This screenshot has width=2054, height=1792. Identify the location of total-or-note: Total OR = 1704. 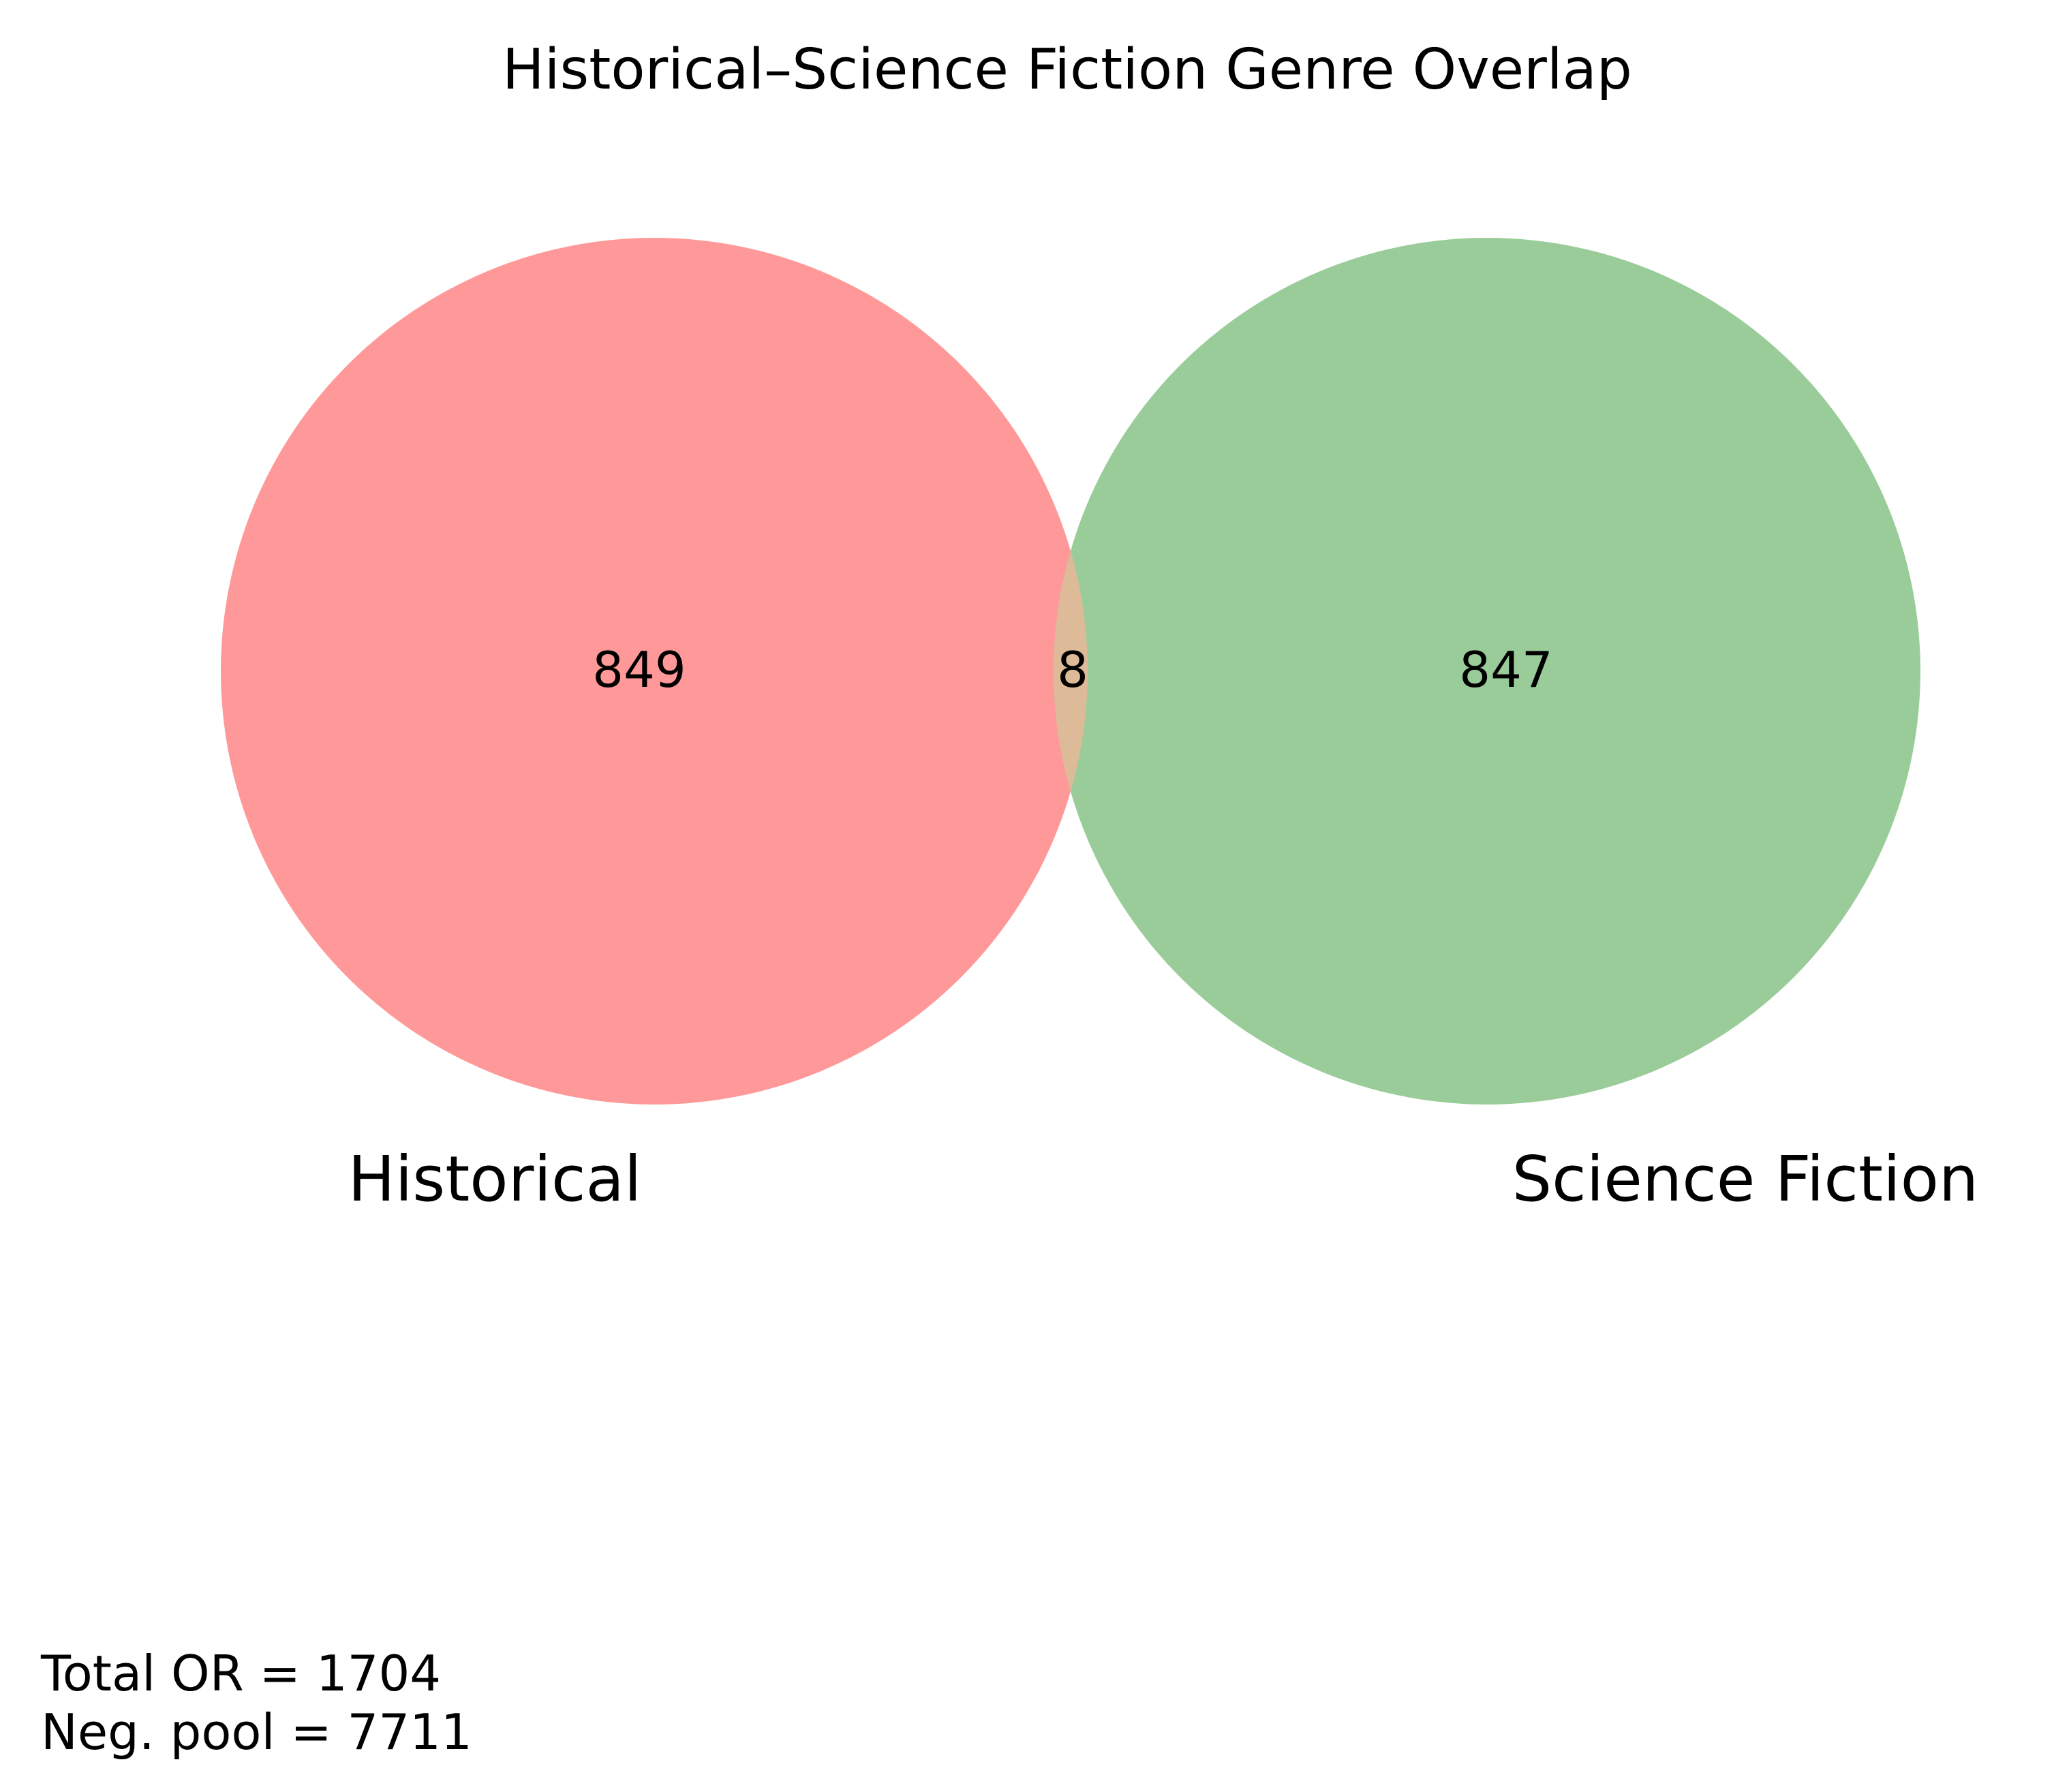
(240, 1673).